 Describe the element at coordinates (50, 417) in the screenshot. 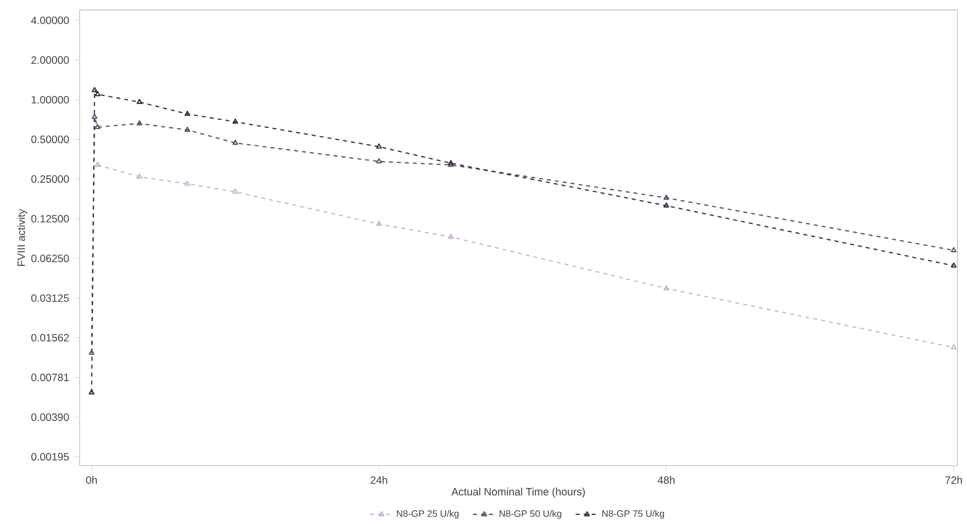

I see `y-tick-label: 0.00390` at that location.